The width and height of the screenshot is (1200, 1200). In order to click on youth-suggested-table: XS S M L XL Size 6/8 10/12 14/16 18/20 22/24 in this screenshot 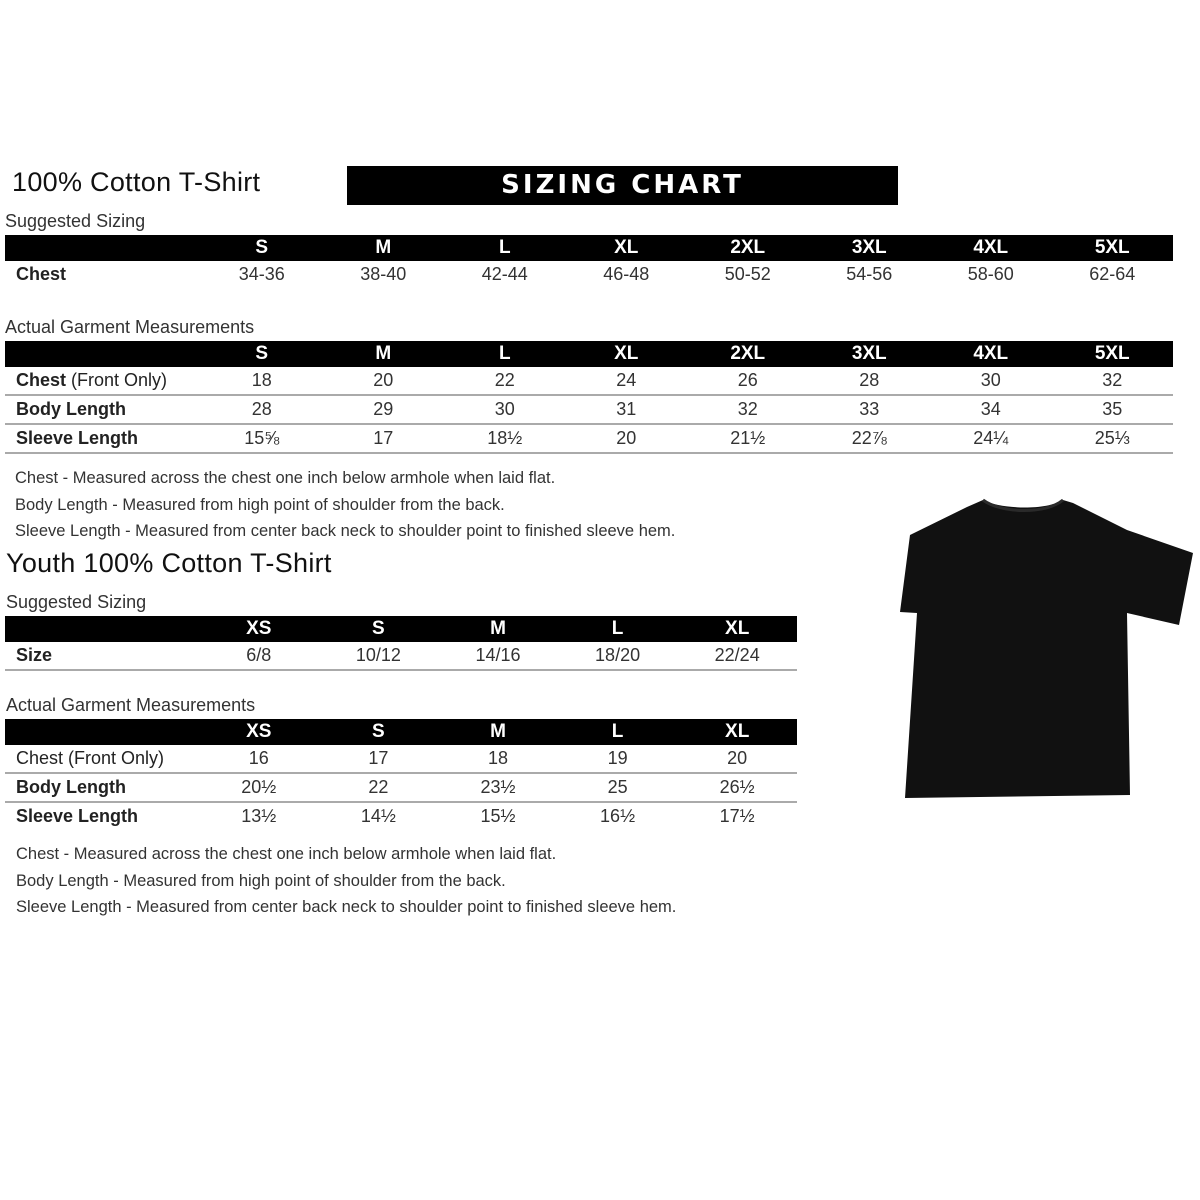, I will do `click(401, 643)`.